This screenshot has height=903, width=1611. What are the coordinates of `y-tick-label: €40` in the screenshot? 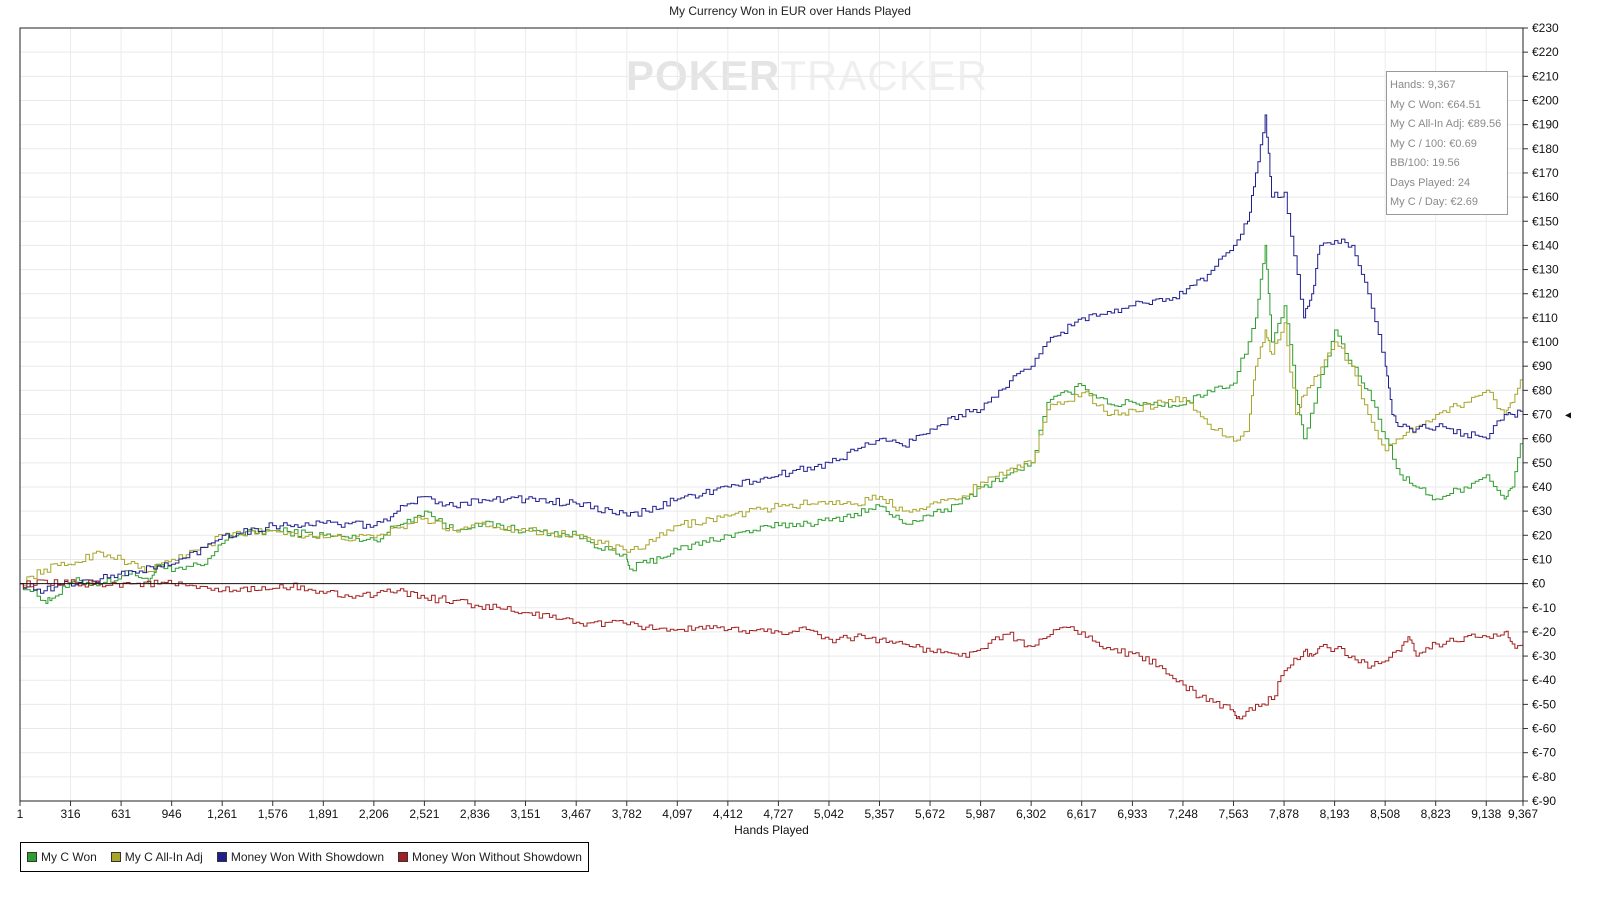 It's located at (1542, 487).